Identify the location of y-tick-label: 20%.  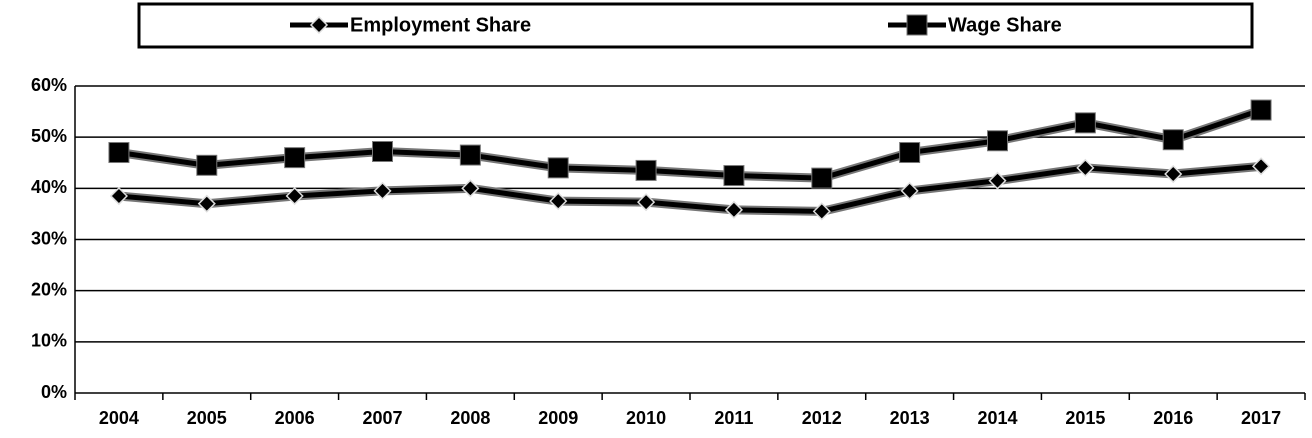
(49, 289).